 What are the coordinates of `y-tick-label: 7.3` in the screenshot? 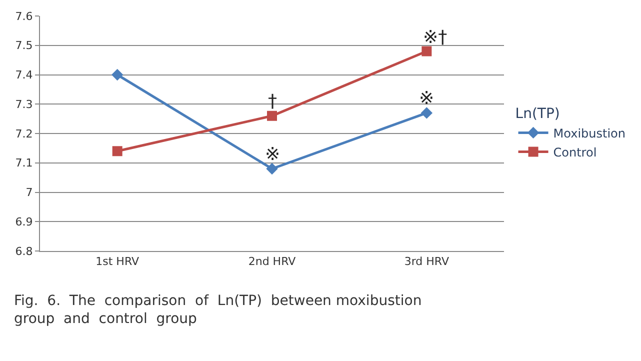 It's located at (24, 104).